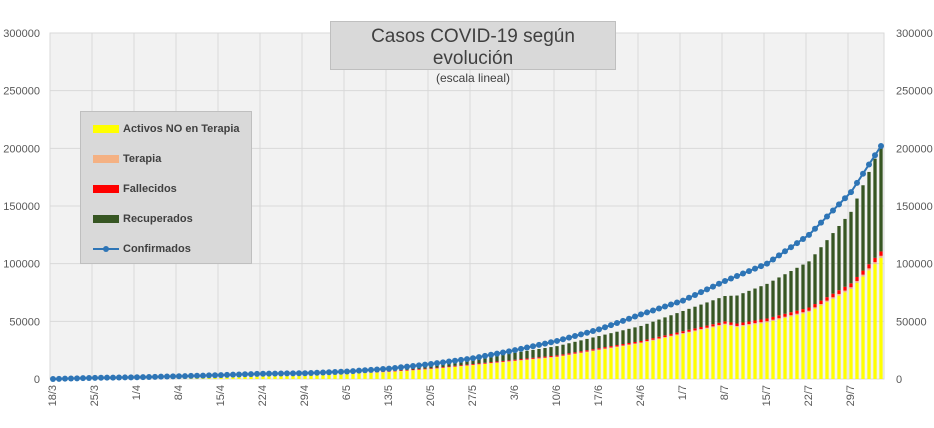 The width and height of the screenshot is (934, 428). Describe the element at coordinates (914, 92) in the screenshot. I see `y-tick-label-right: 250000` at that location.